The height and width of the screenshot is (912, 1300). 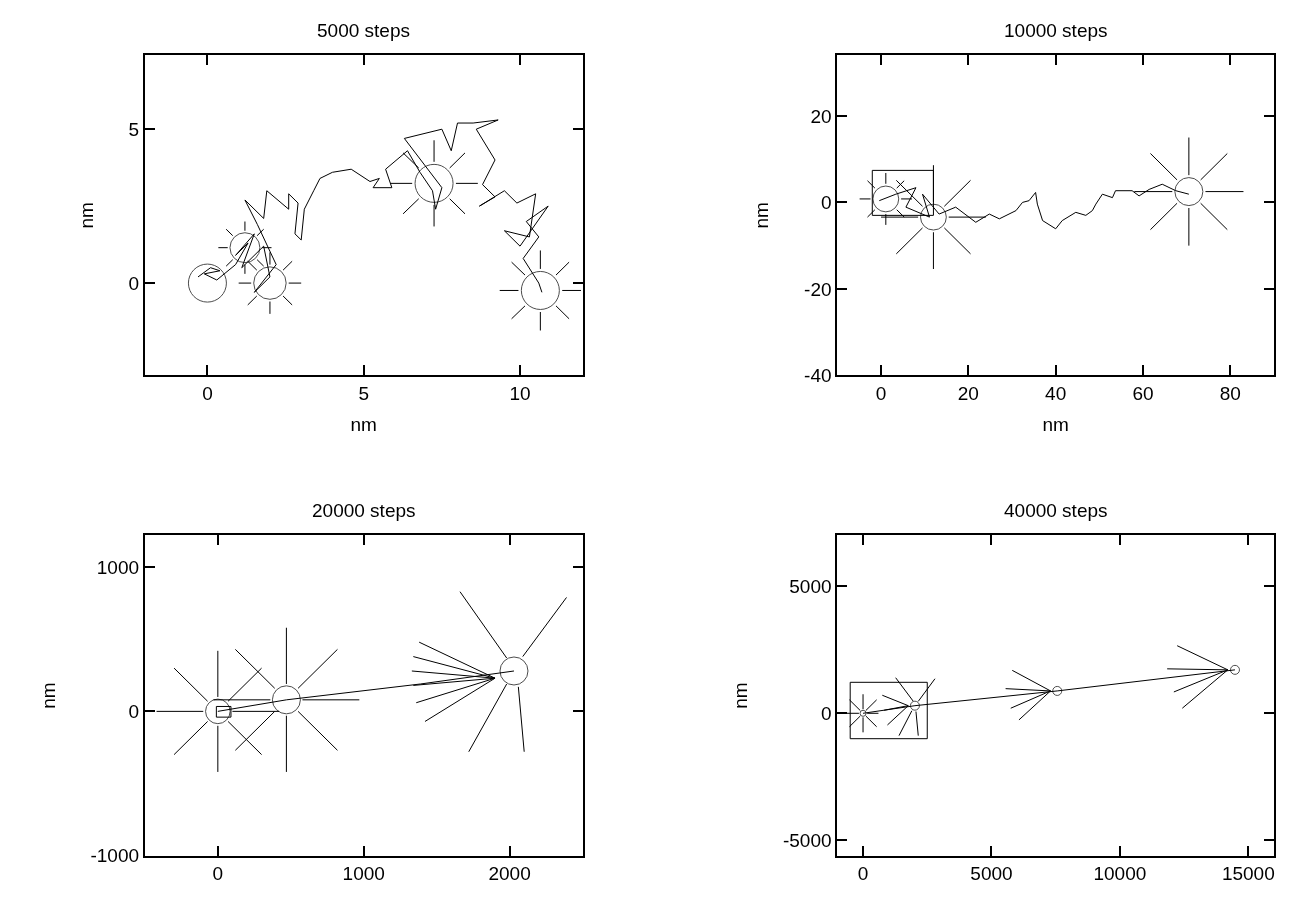 What do you see at coordinates (118, 567) in the screenshot?
I see `y-tick-label: 1000` at bounding box center [118, 567].